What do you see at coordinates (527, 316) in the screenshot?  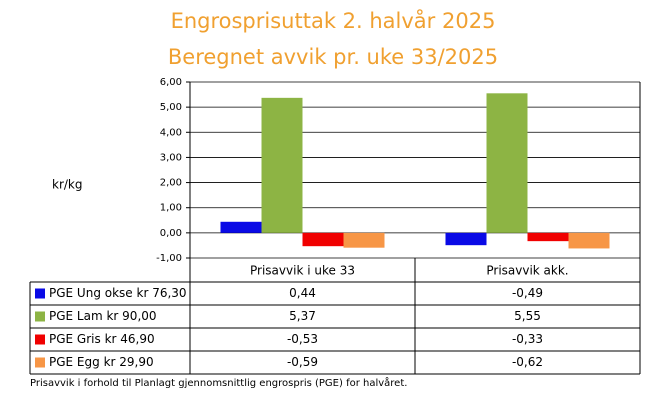 I see `data-label: 5,55` at bounding box center [527, 316].